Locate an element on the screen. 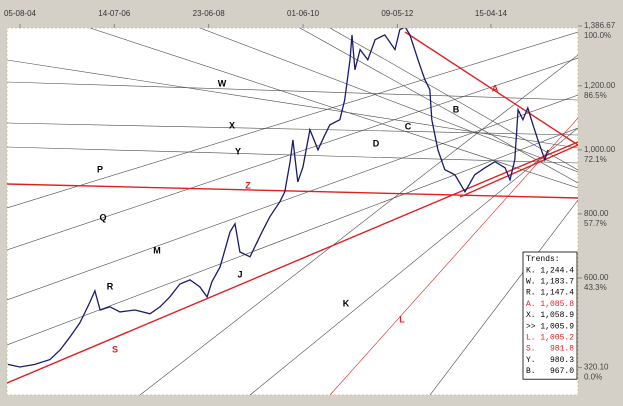 Image resolution: width=623 pixels, height=406 pixels. y-tick-label: 1,386.67 is located at coordinates (600, 25).